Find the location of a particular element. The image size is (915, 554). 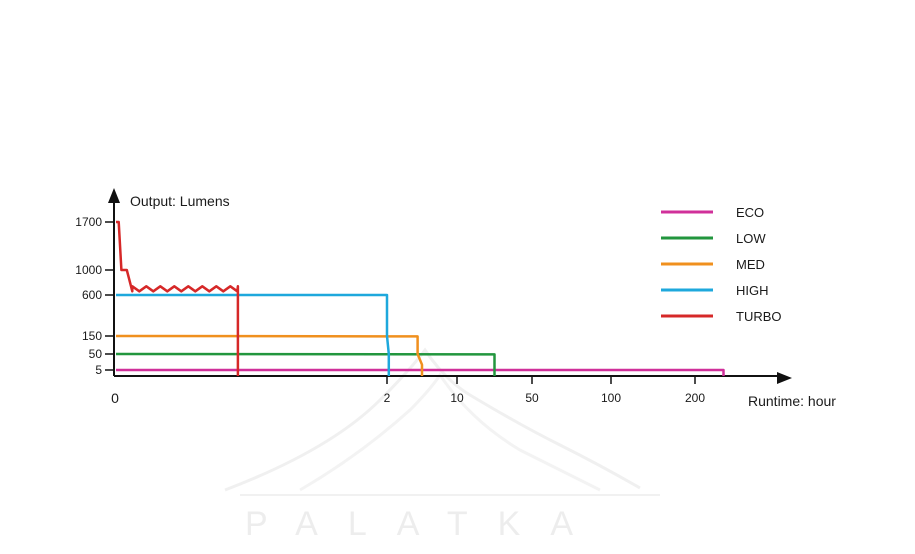

y-tick-label: 600 is located at coordinates (92, 295).